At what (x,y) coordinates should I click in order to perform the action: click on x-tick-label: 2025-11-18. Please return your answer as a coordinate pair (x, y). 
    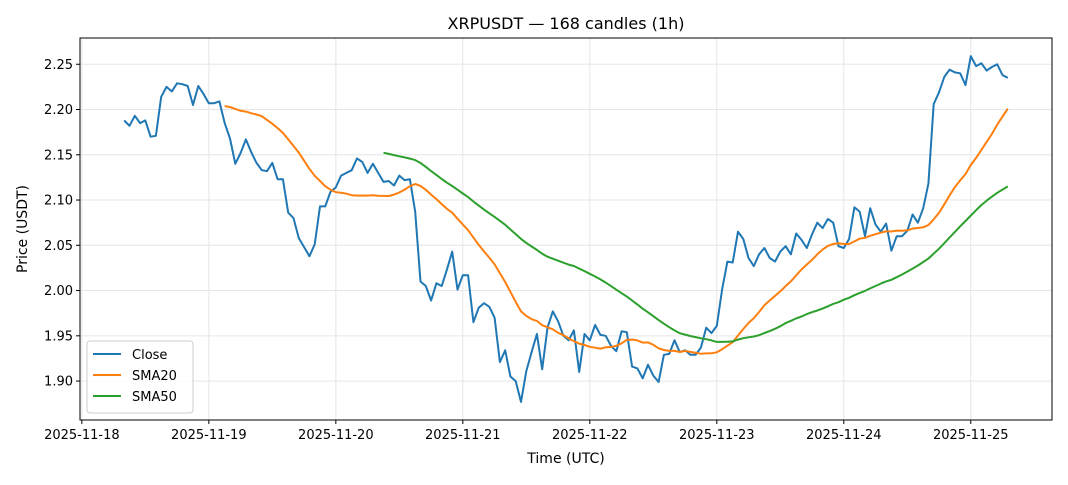
    Looking at the image, I should click on (82, 435).